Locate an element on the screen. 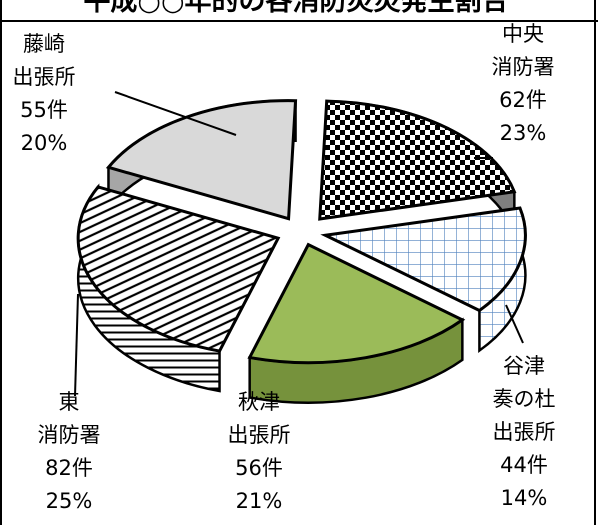  frame-right-border is located at coordinates (595, 262).